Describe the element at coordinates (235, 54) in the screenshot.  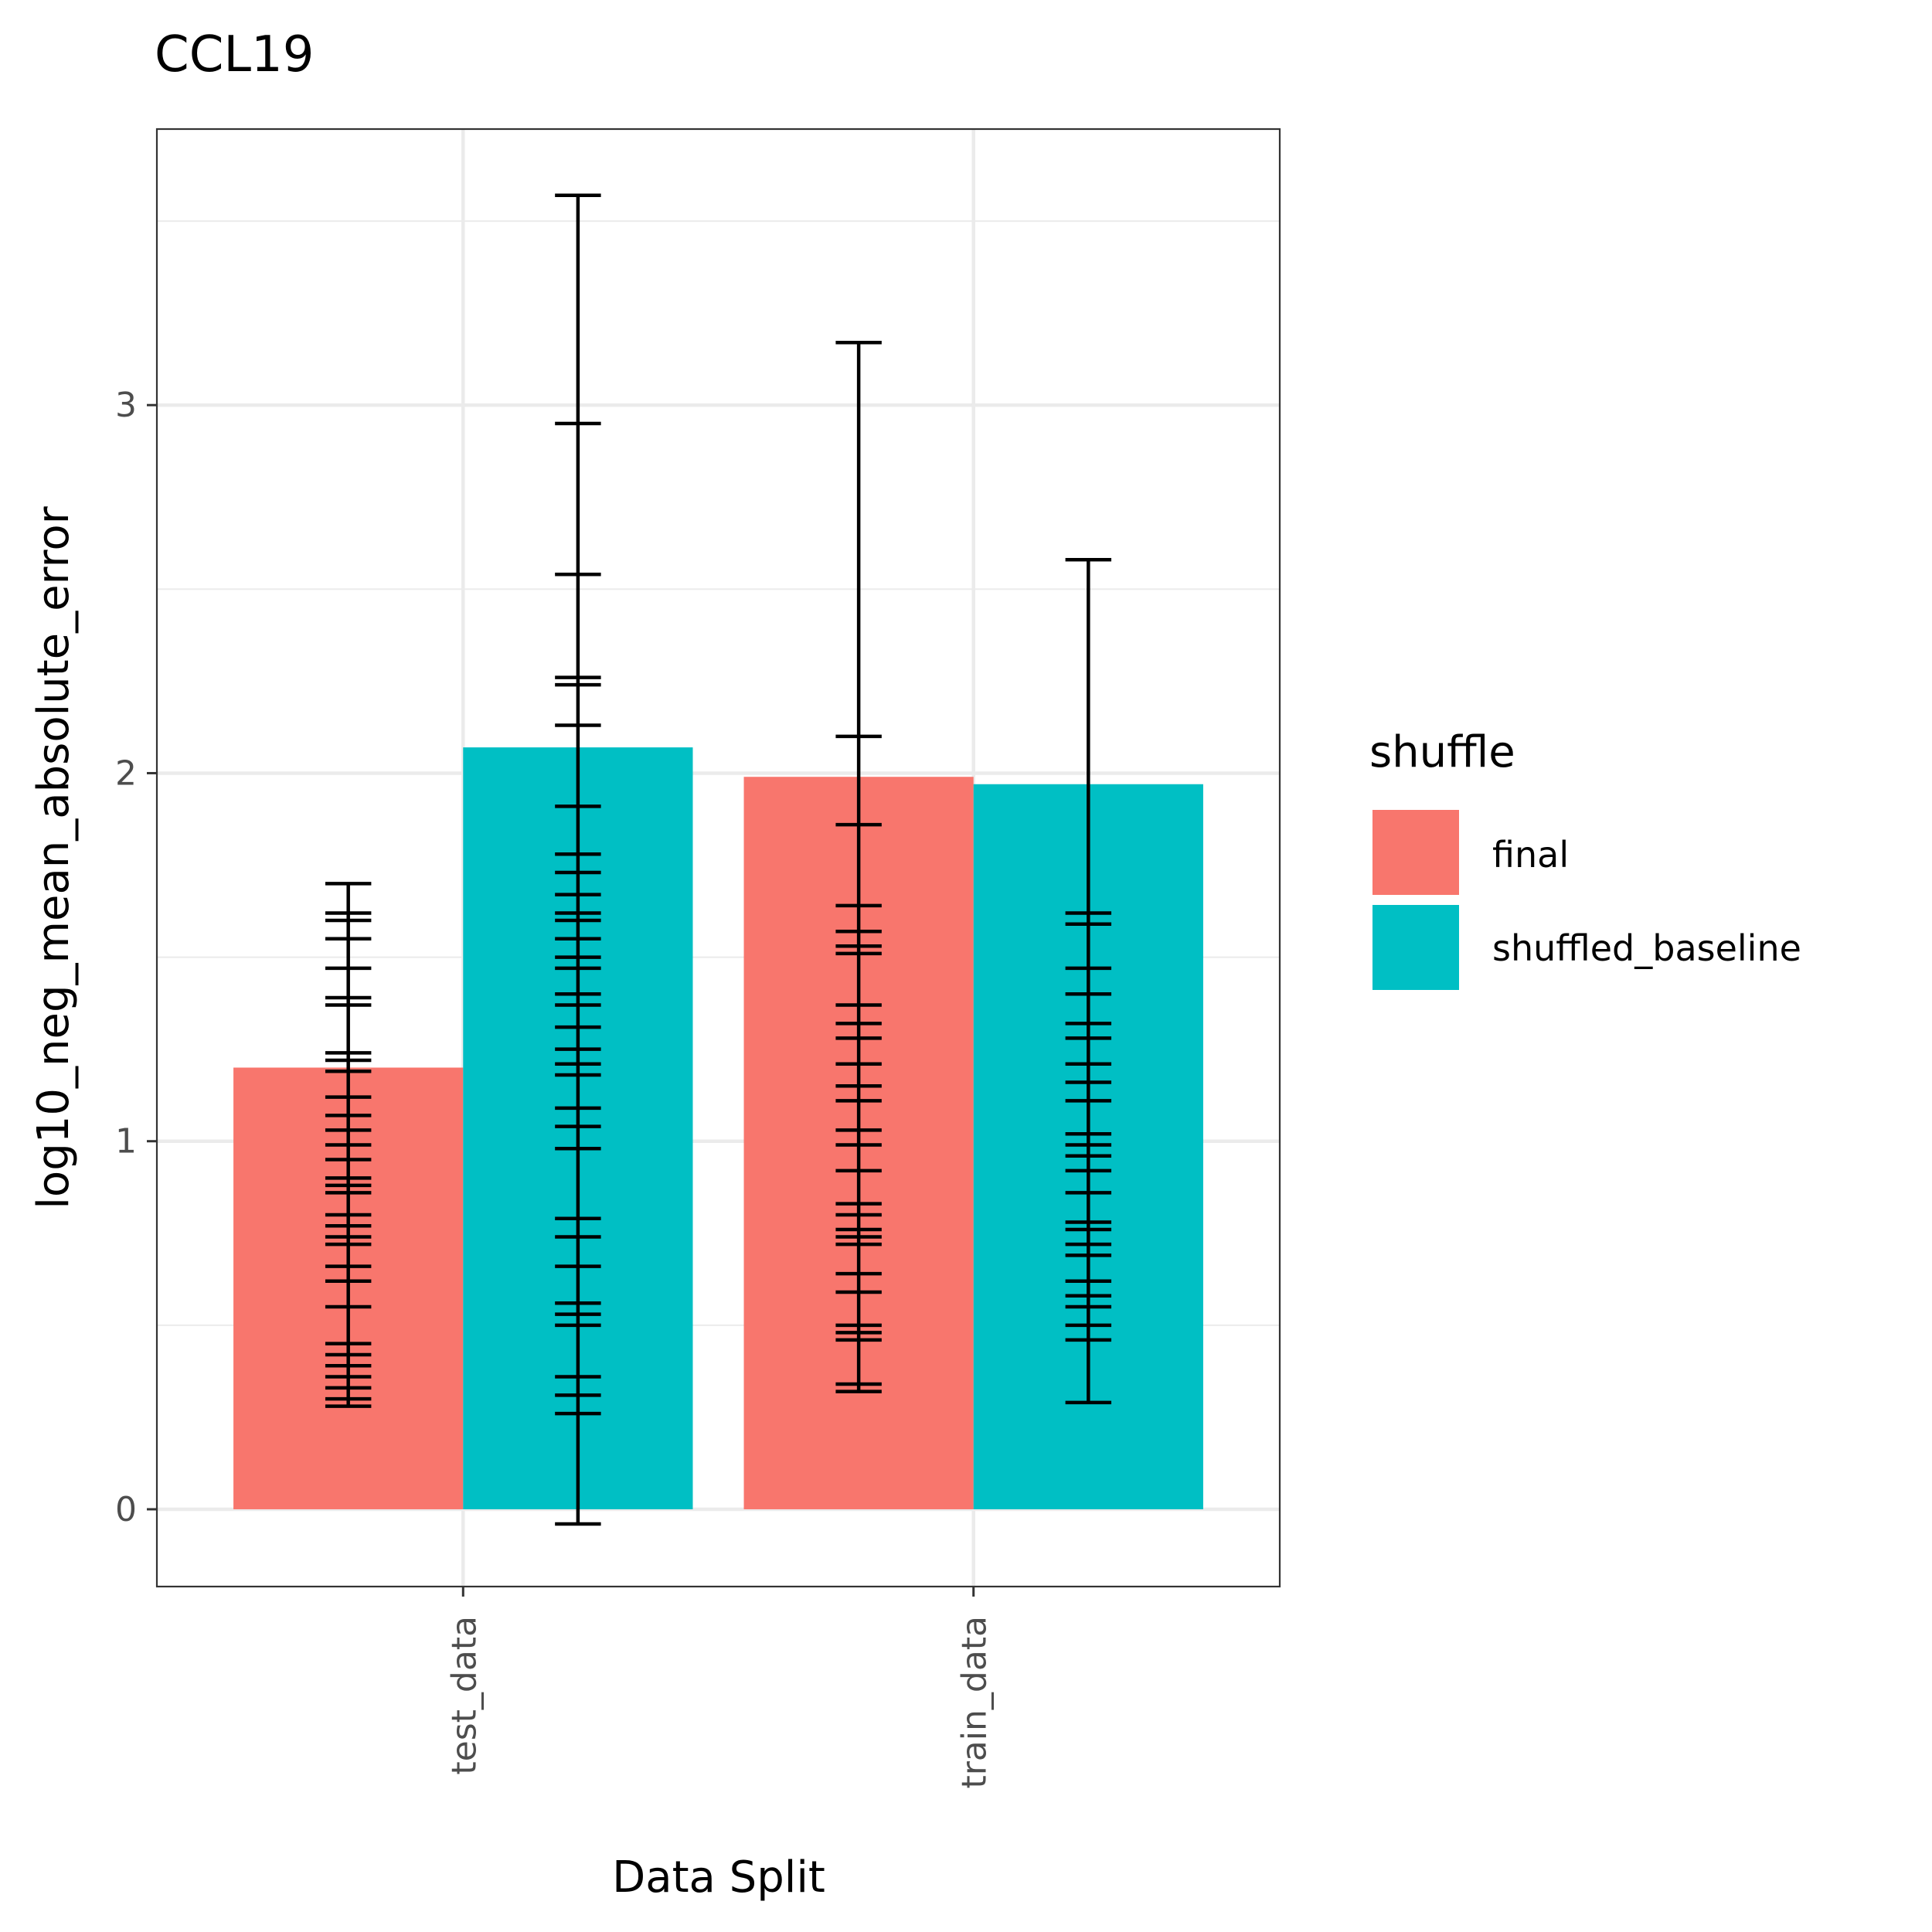
I see `chart-title: CCL19` at that location.